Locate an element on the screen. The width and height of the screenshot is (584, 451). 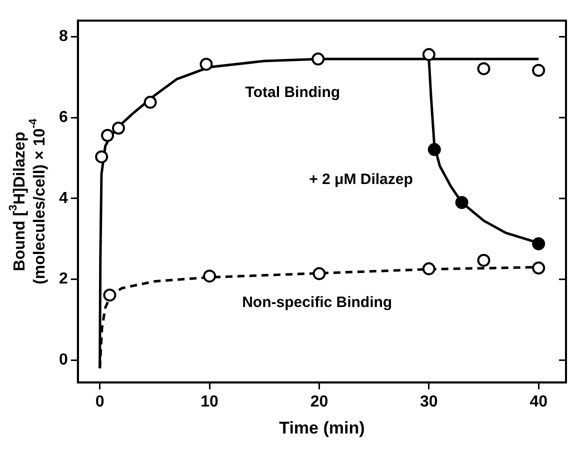
x-tick-label: 40 is located at coordinates (539, 401).